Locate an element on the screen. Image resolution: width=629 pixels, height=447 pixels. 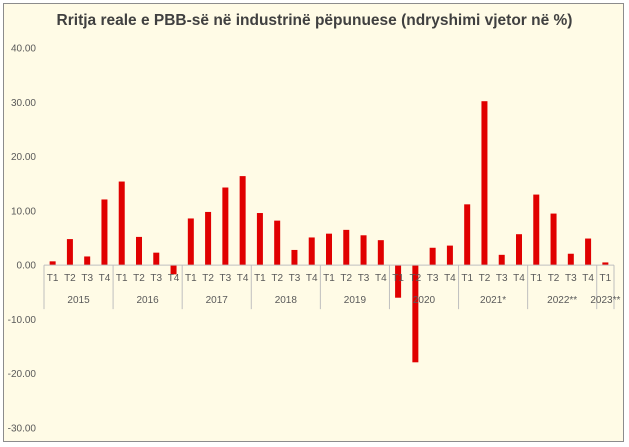
bar-2019-T1 is located at coordinates (329, 249).